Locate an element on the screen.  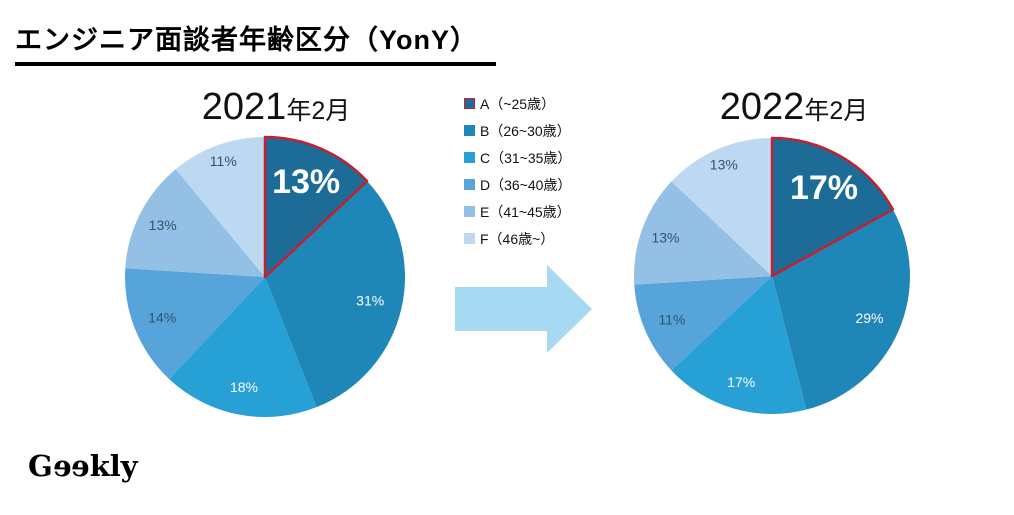
legend-label-F: F（46歳~） is located at coordinates (517, 238).